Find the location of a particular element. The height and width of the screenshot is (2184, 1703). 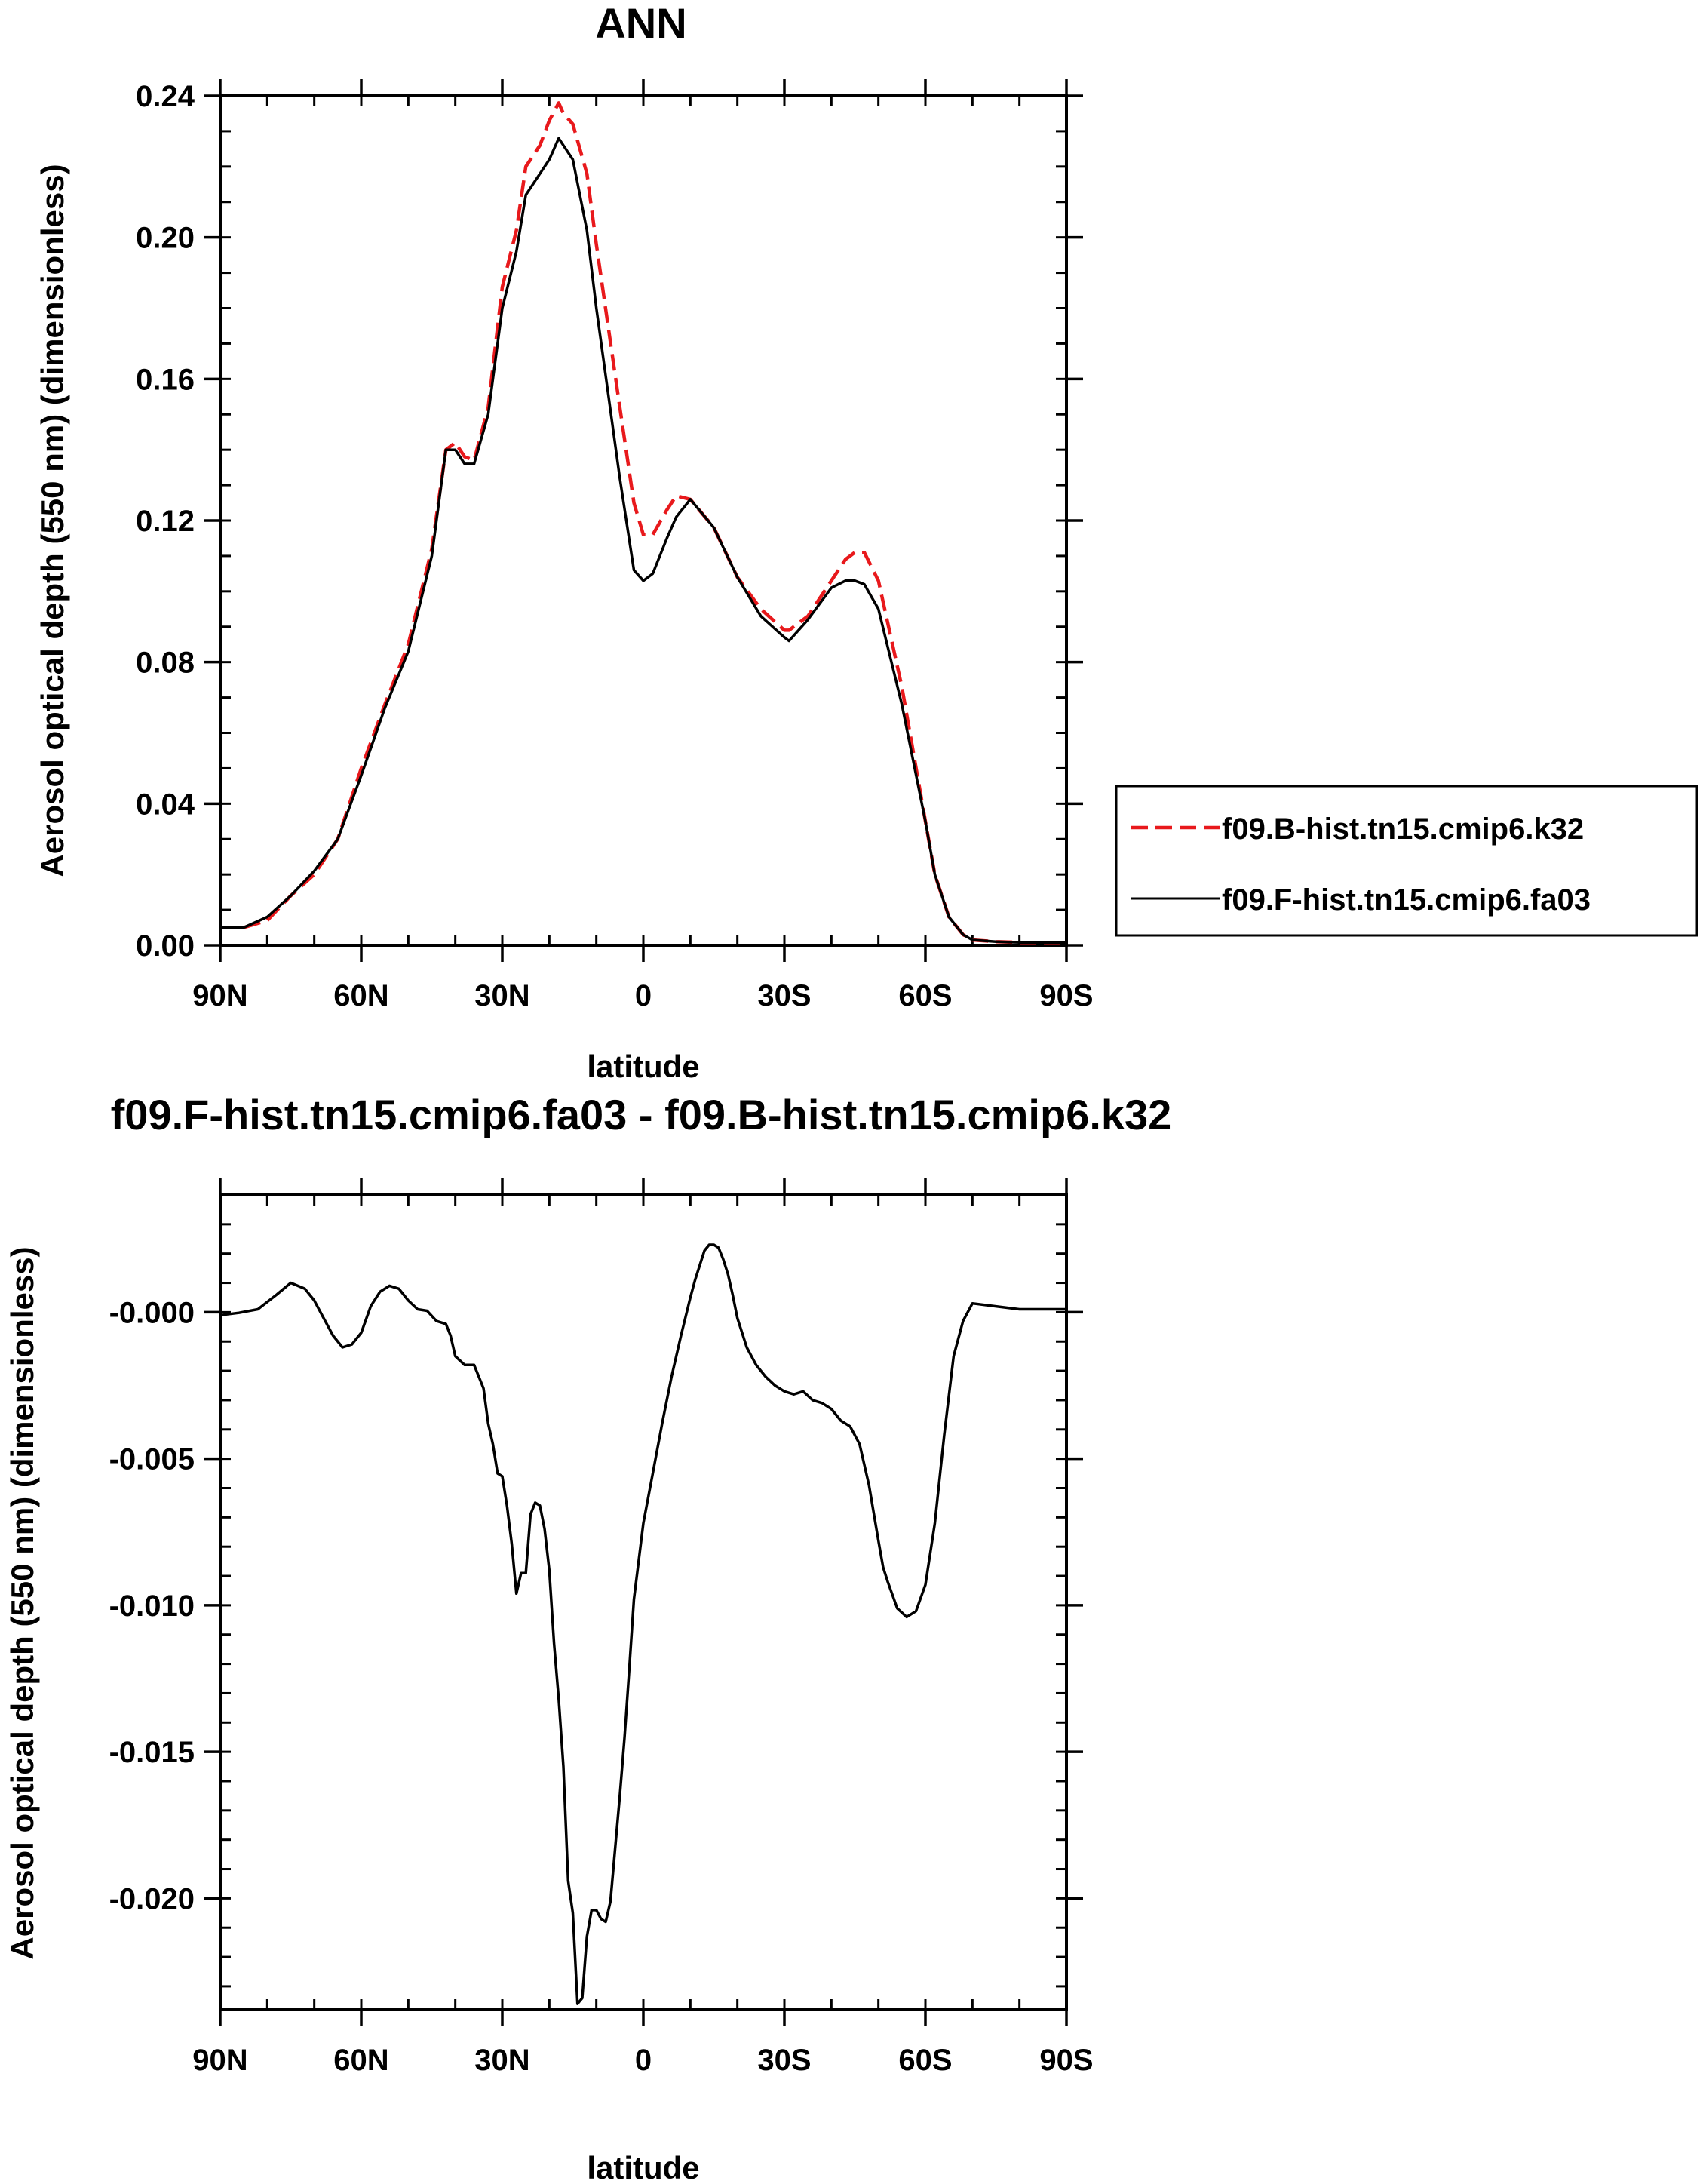

top-y-tick-label: 0.12 is located at coordinates (165, 521).